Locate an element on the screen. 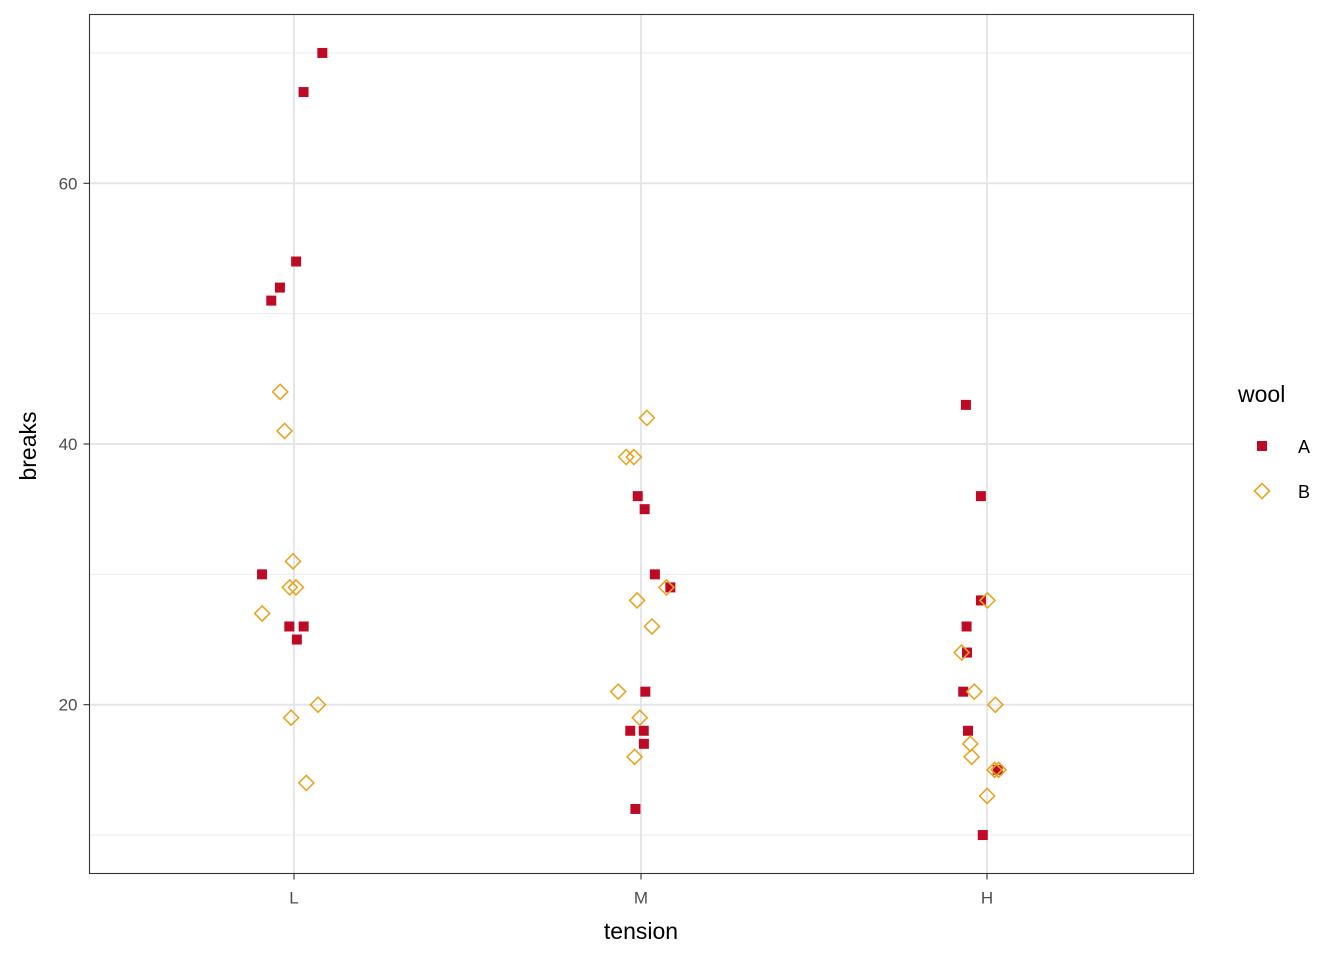 The image size is (1344, 960). y-tick-label: 60 is located at coordinates (68, 183).